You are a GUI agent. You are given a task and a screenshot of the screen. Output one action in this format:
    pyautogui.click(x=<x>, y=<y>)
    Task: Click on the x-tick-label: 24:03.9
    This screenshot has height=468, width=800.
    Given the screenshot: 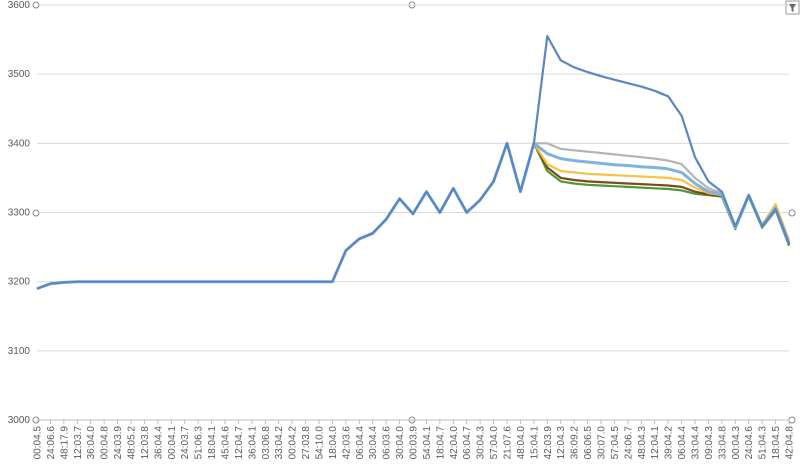 What is the action you would take?
    pyautogui.click(x=118, y=443)
    